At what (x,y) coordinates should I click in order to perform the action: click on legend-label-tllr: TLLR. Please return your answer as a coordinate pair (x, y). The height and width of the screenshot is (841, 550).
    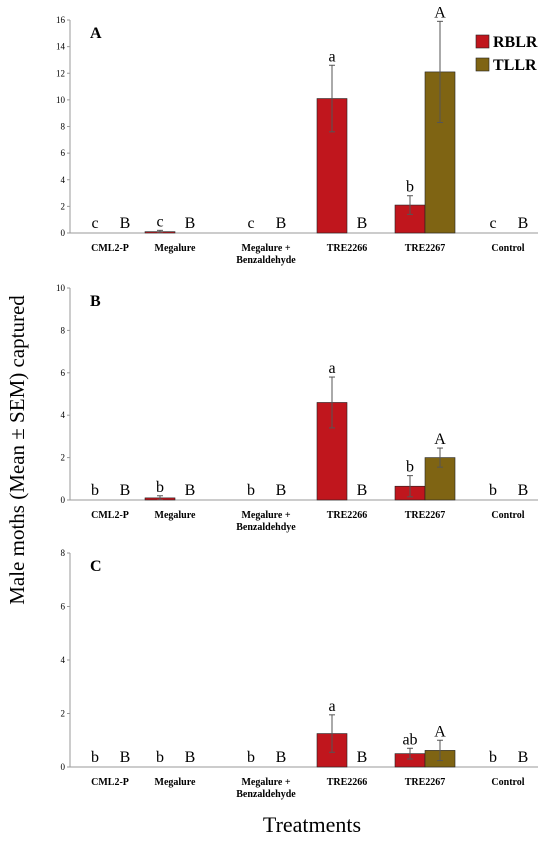
    Looking at the image, I should click on (515, 65).